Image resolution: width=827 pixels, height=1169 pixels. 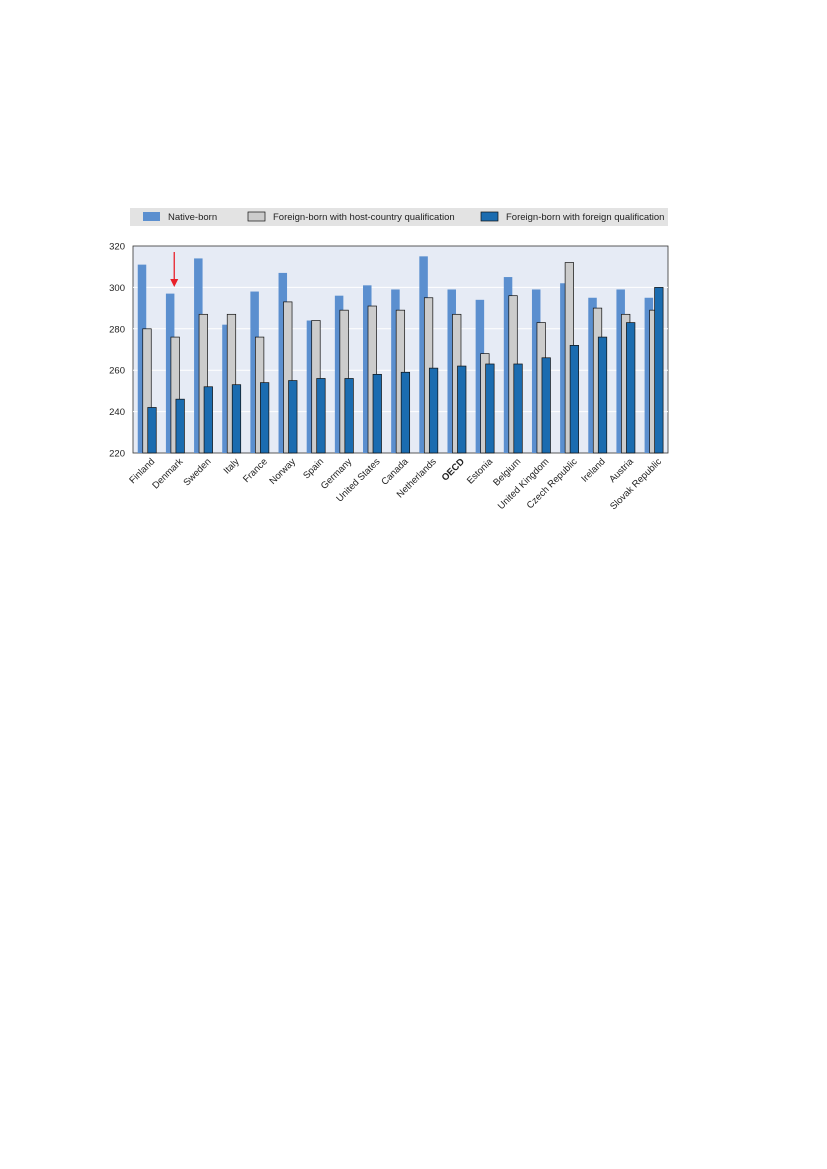 I want to click on bar-czech-republic-native-born, so click(x=564, y=368).